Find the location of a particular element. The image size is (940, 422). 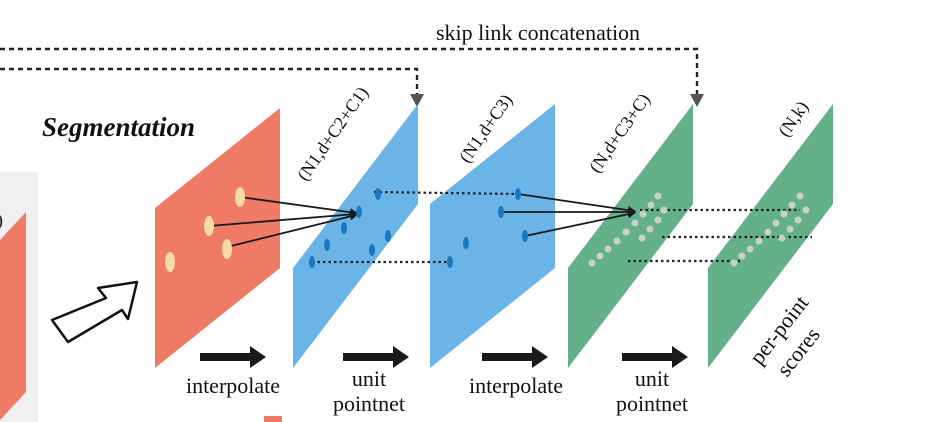

plane-3-dim-label: (N,d+C3+C) is located at coordinates (620, 133).